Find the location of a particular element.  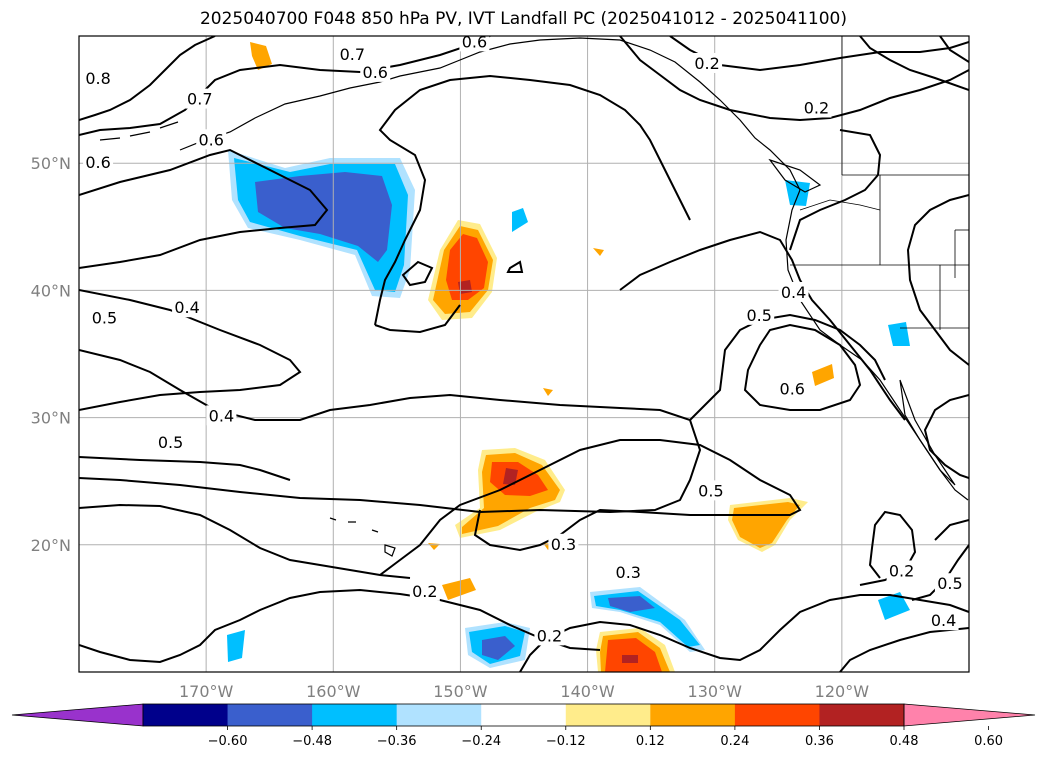

colorbar-tick-label: 0.12 is located at coordinates (650, 741).